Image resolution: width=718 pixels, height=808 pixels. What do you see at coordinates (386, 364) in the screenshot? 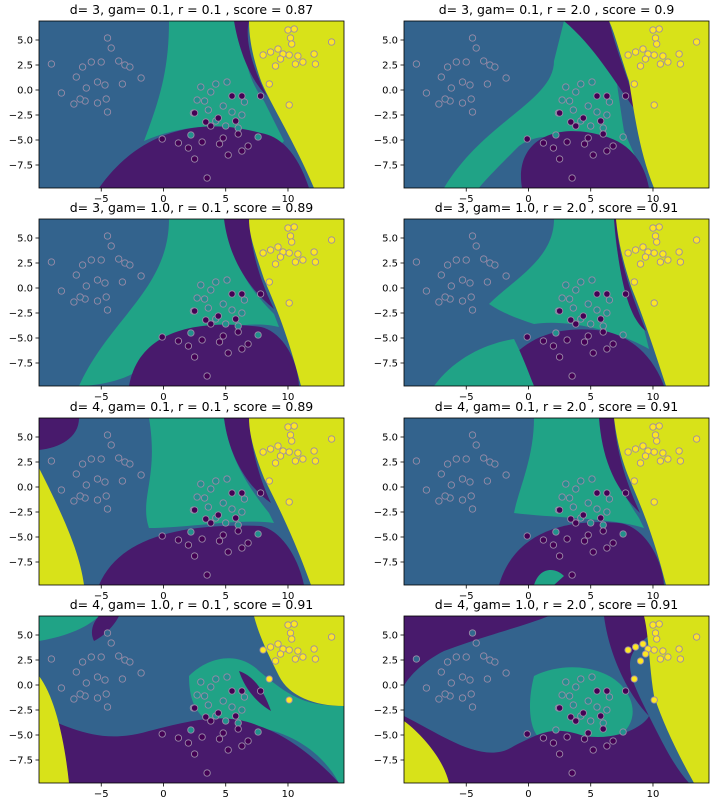
I see `y-tick-label: −7.5` at bounding box center [386, 364].